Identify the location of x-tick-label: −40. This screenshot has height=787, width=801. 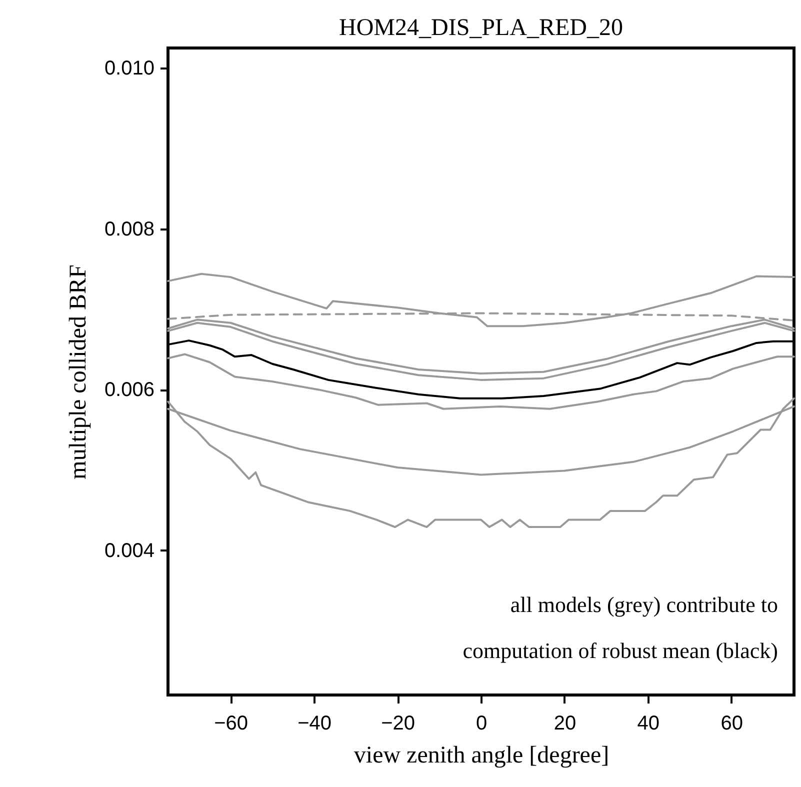
(315, 723).